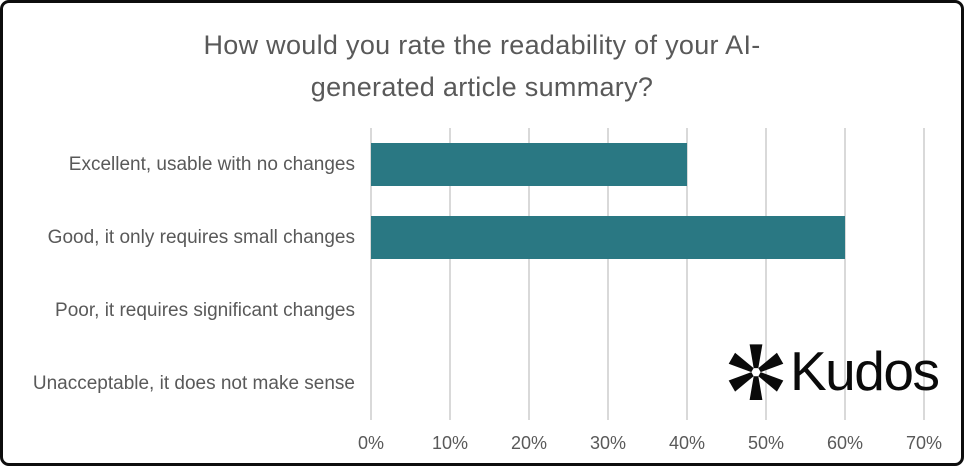 This screenshot has height=466, width=964. I want to click on kudos-wordmark: Kudos, so click(865, 370).